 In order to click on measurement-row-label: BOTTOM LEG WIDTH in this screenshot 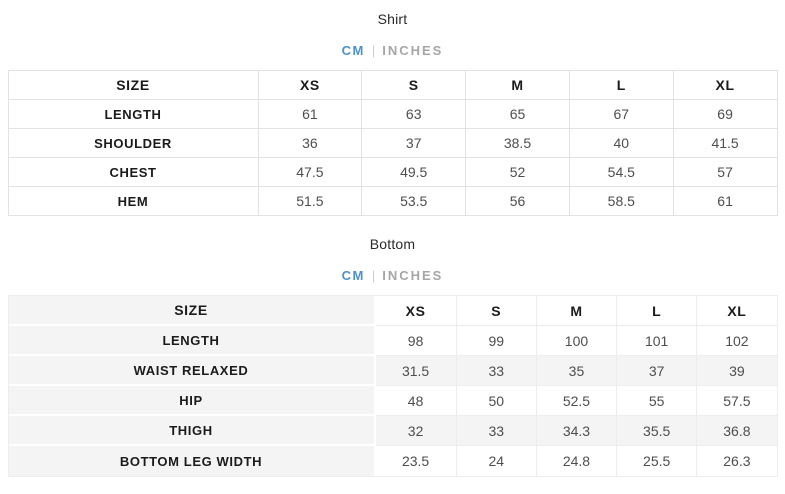, I will do `click(192, 461)`.